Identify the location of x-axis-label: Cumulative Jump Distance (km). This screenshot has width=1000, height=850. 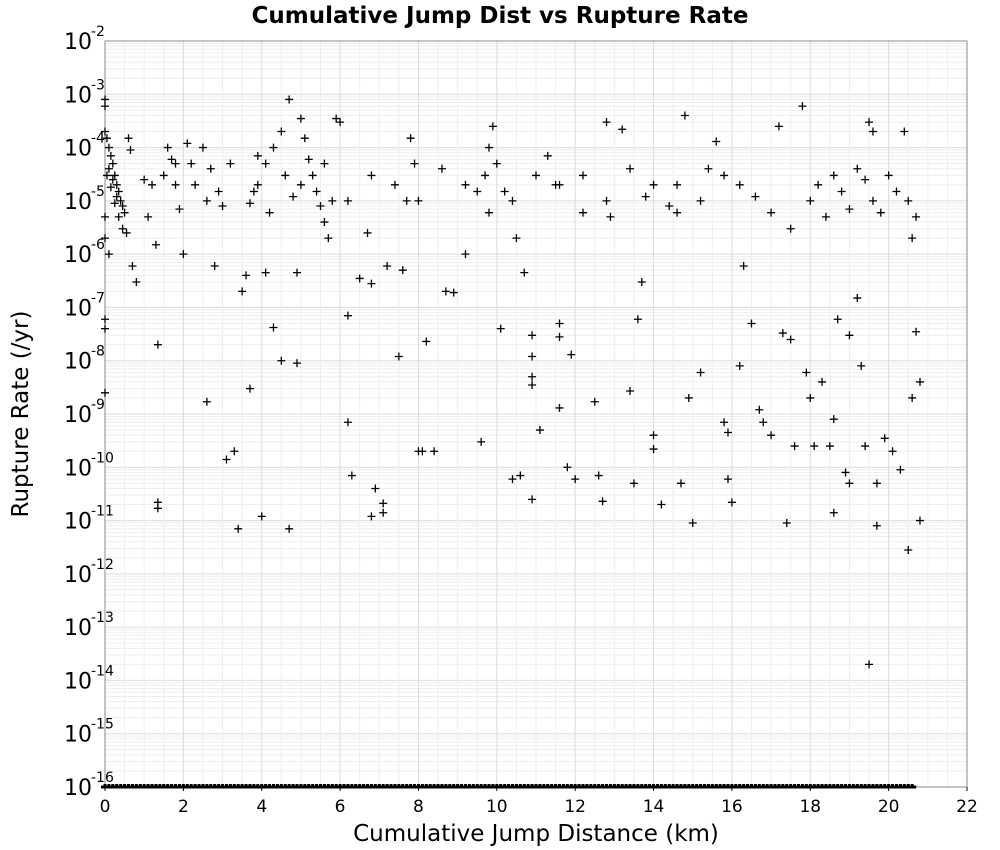
(536, 834).